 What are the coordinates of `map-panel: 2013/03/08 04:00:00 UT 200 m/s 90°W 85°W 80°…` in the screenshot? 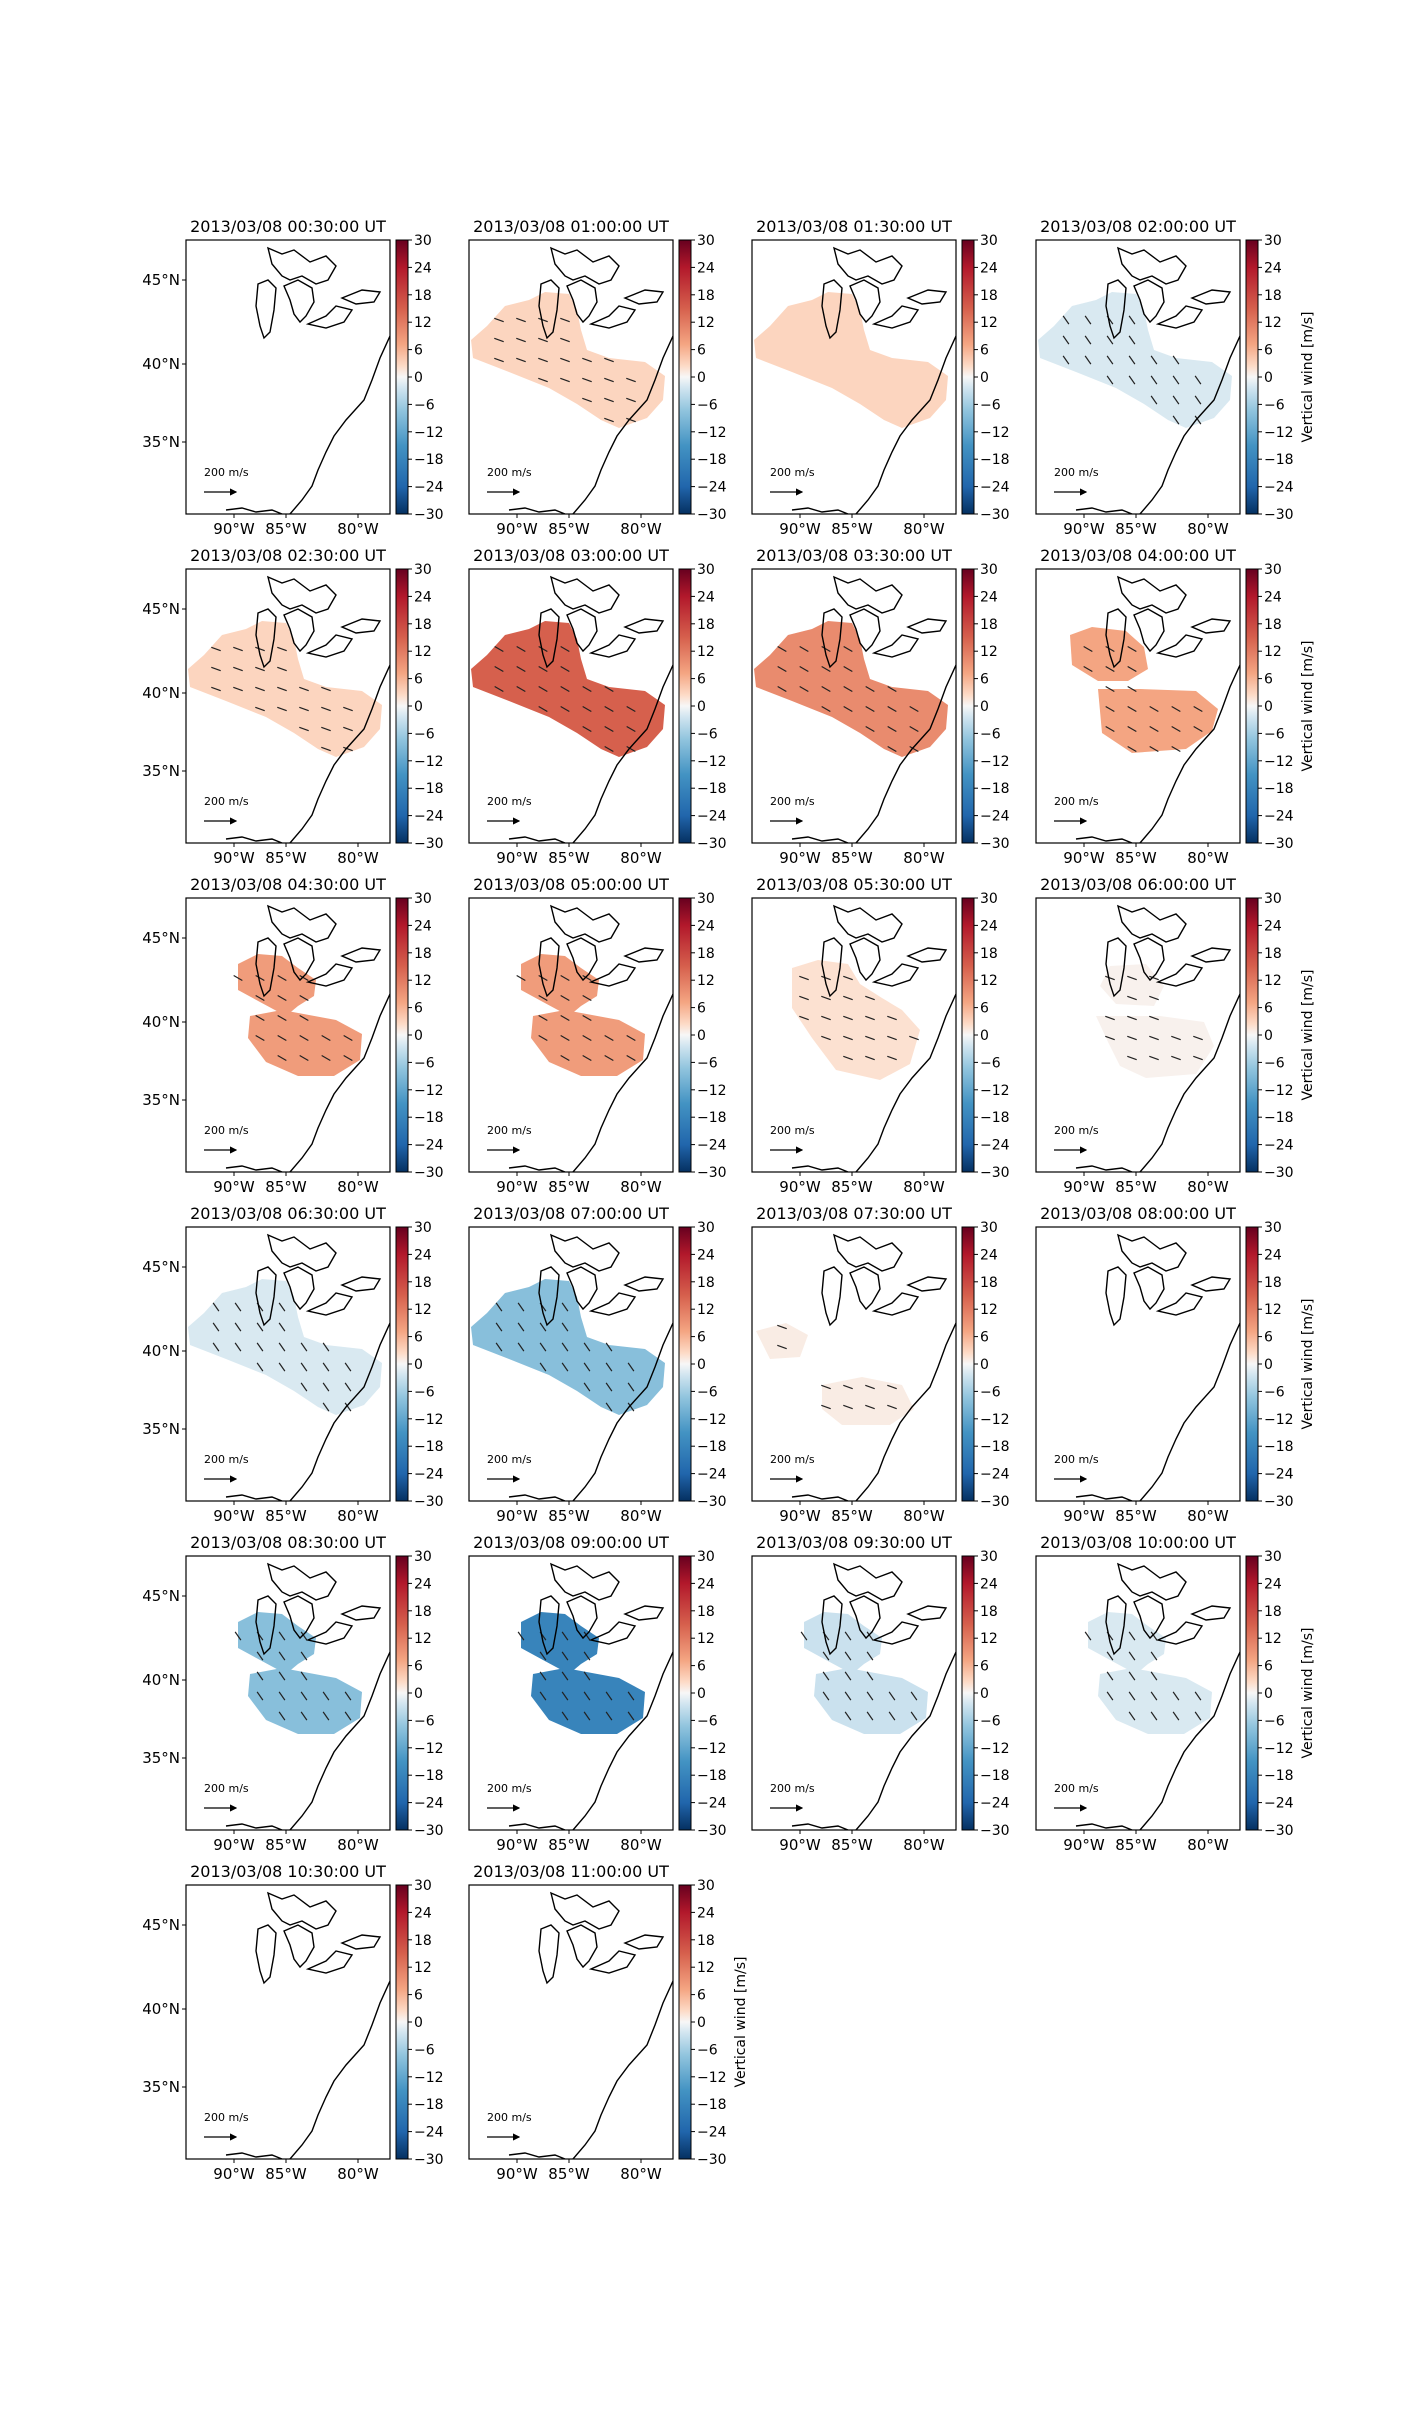 It's located at (1175, 706).